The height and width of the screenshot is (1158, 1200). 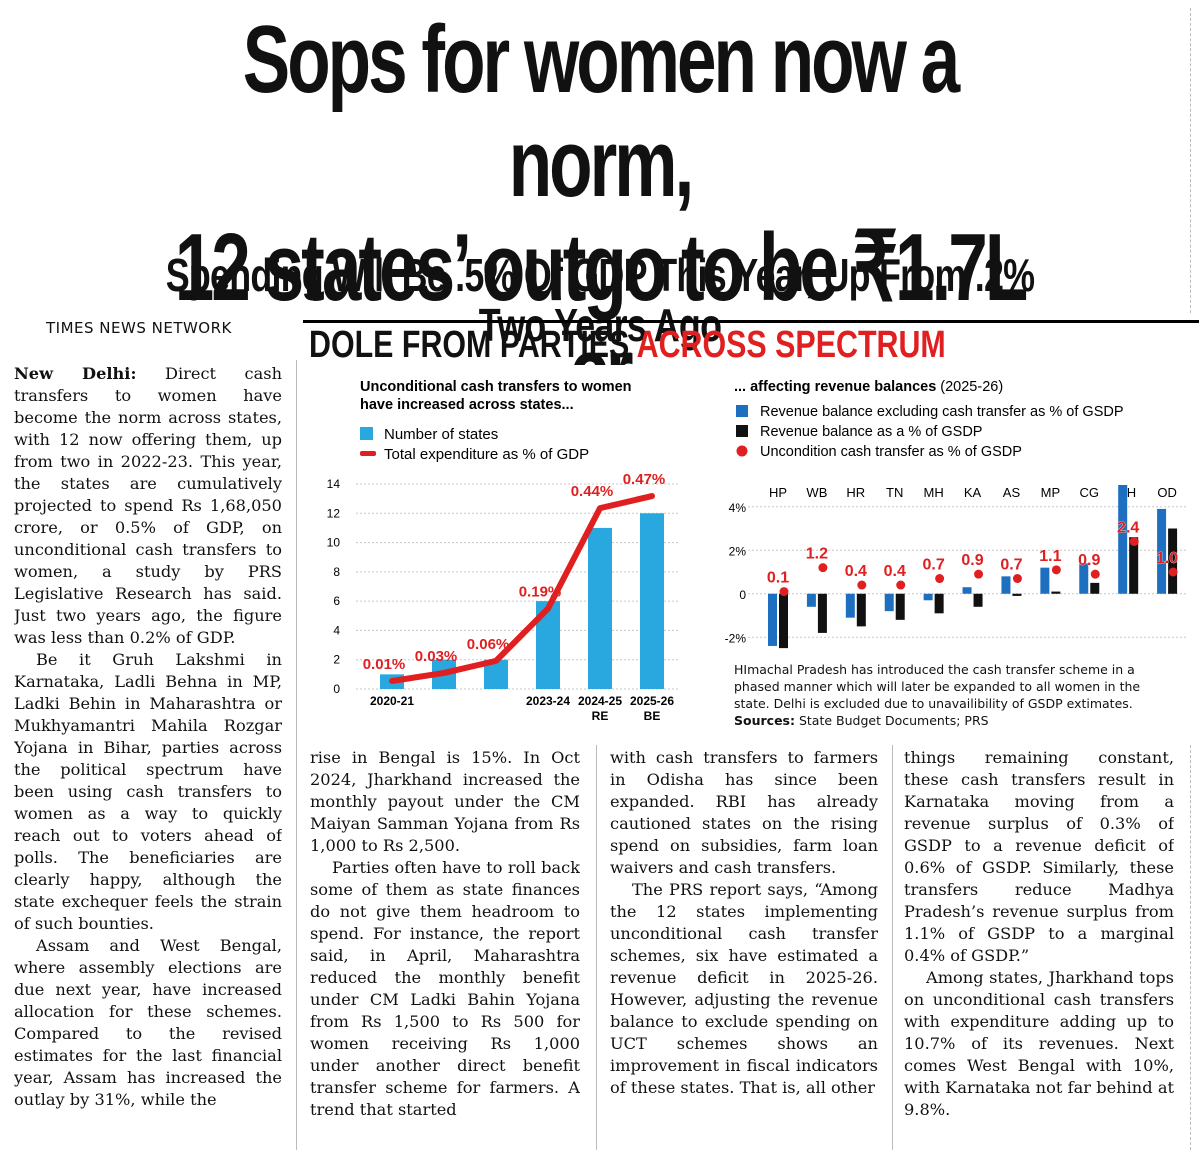 What do you see at coordinates (973, 492) in the screenshot?
I see `chart2-category-label: KA` at bounding box center [973, 492].